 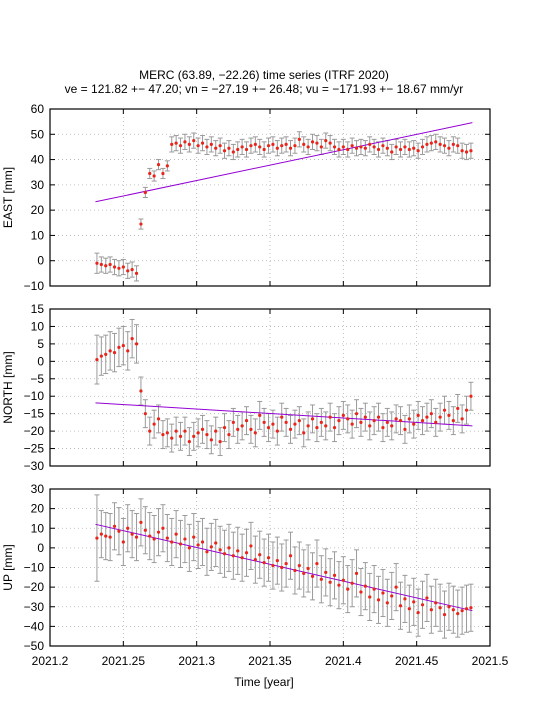 What do you see at coordinates (34, 646) in the screenshot?
I see `y-tick-label: −50` at bounding box center [34, 646].